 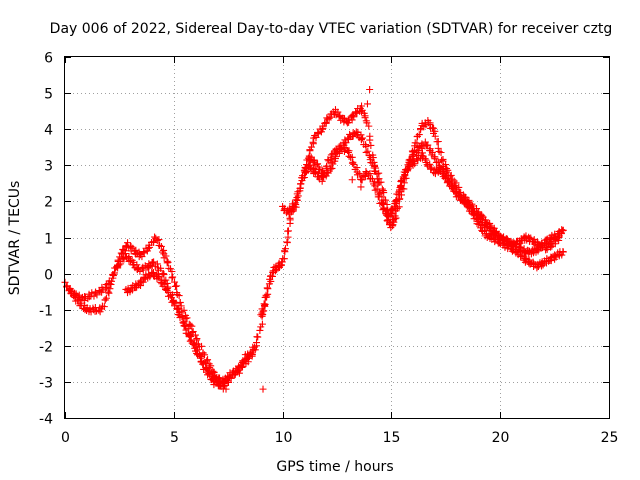 I want to click on x-tick-label: 10, so click(x=284, y=438).